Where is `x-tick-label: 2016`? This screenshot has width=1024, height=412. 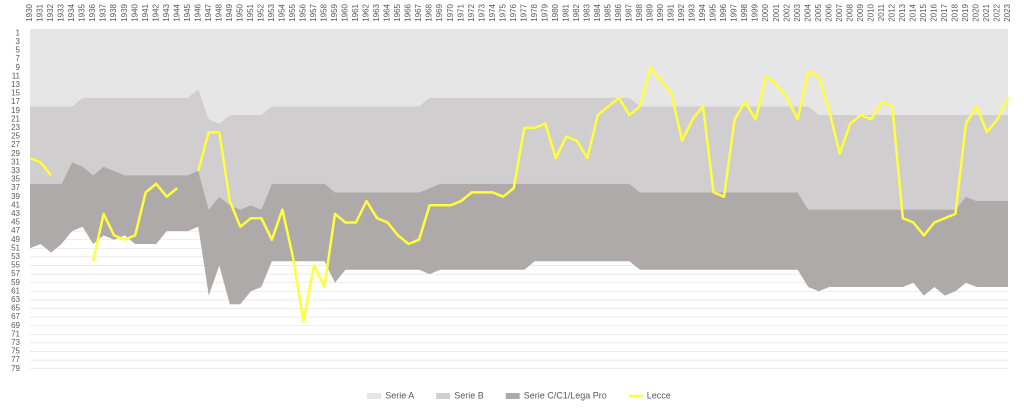 x-tick-label: 2016 is located at coordinates (933, 12).